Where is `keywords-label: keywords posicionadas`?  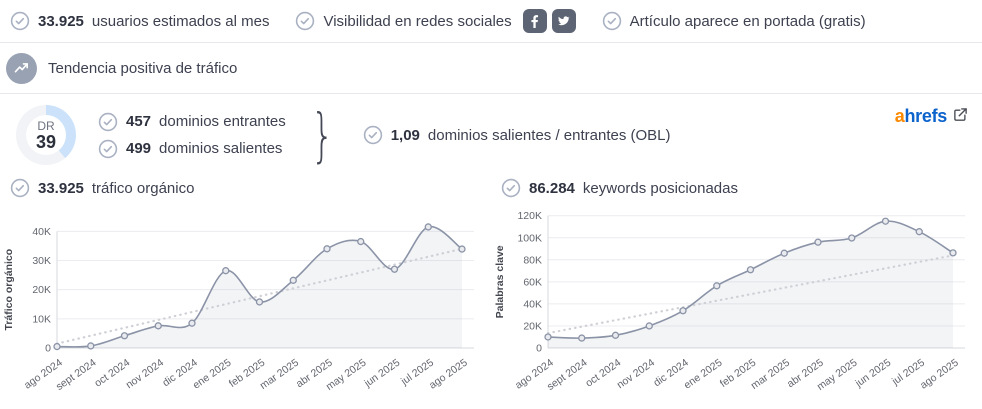
keywords-label: keywords posicionadas is located at coordinates (660, 188).